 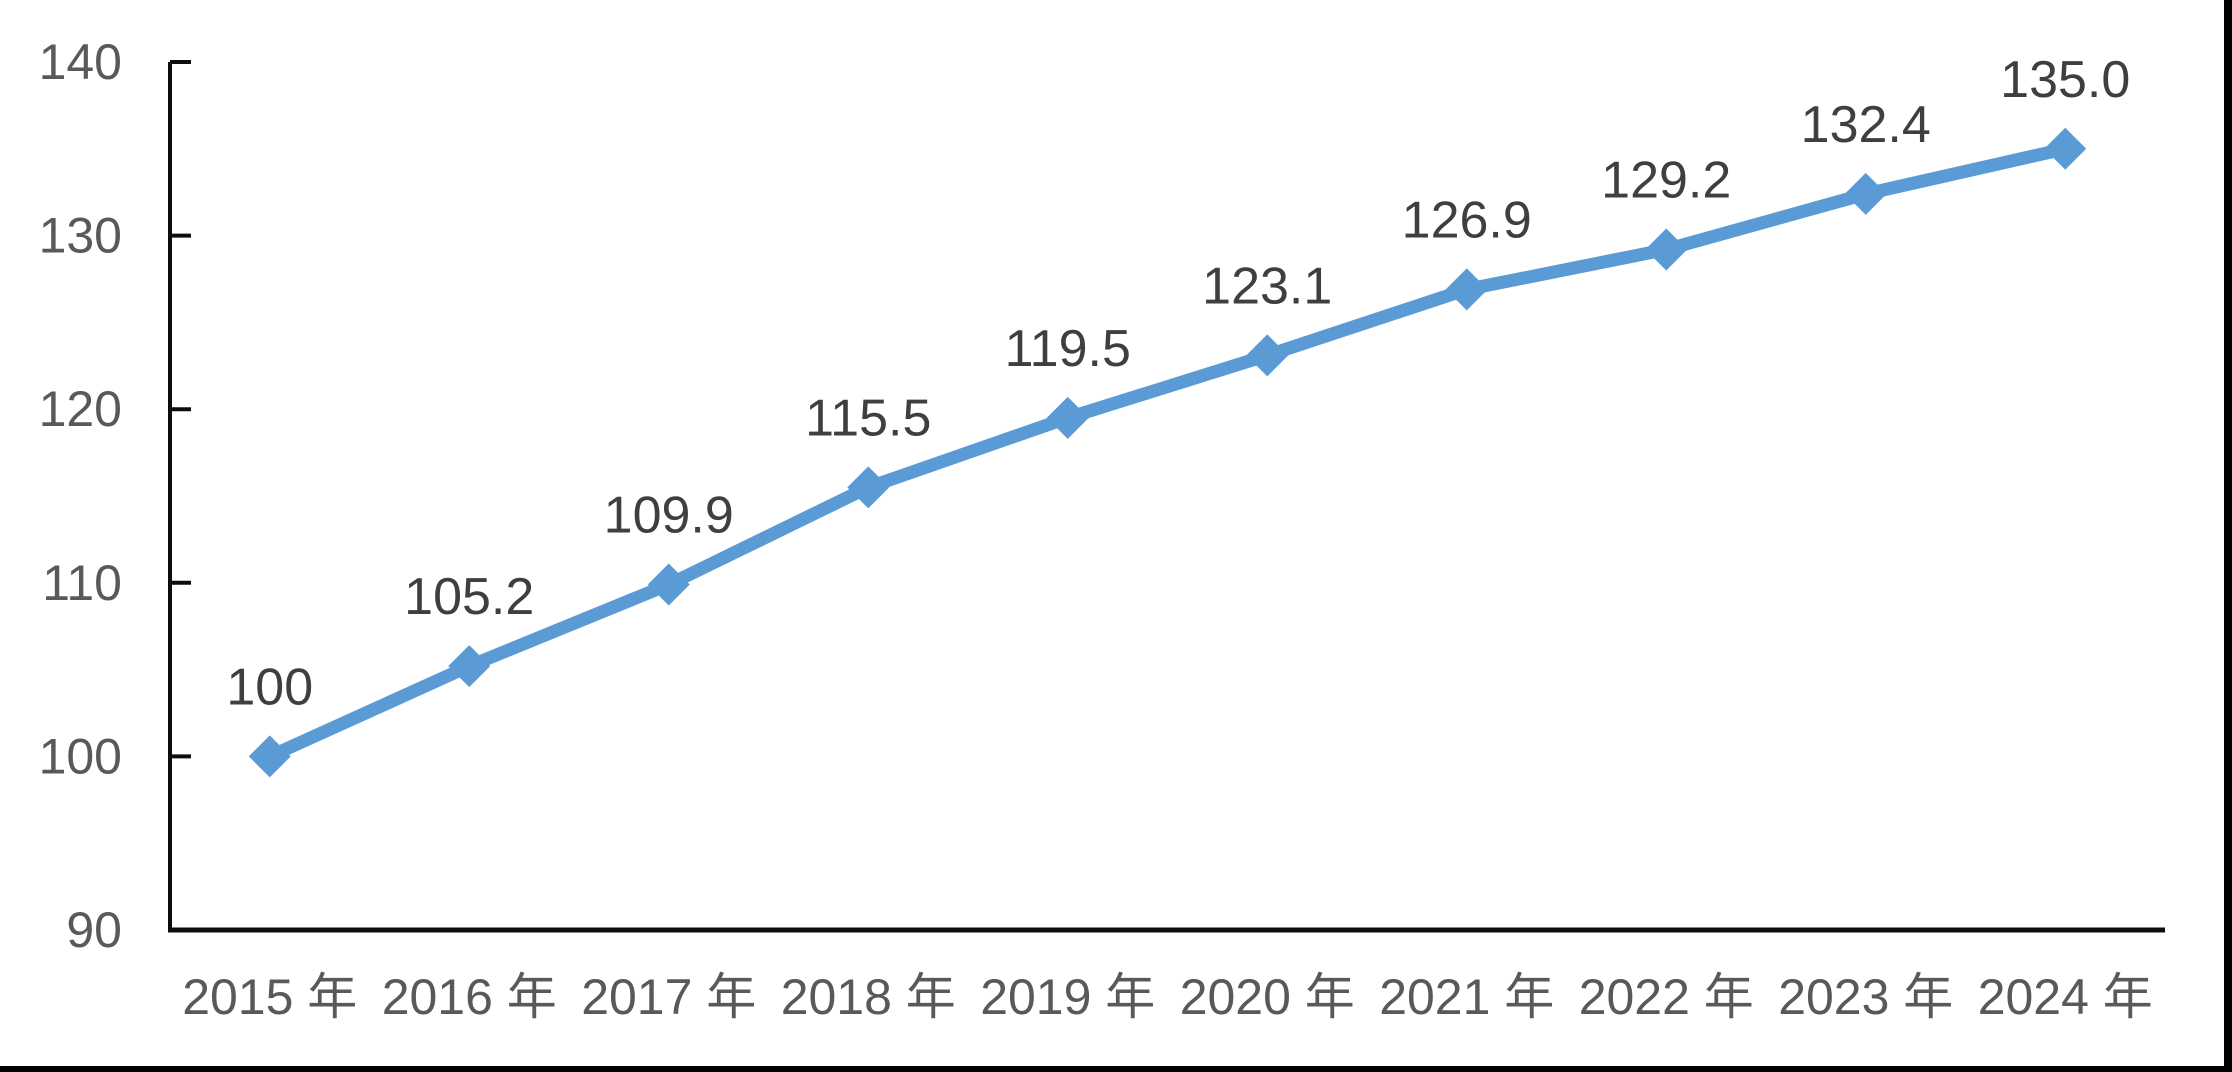 What do you see at coordinates (1067, 997) in the screenshot?
I see `x-axis-tick-label: 2019 年` at bounding box center [1067, 997].